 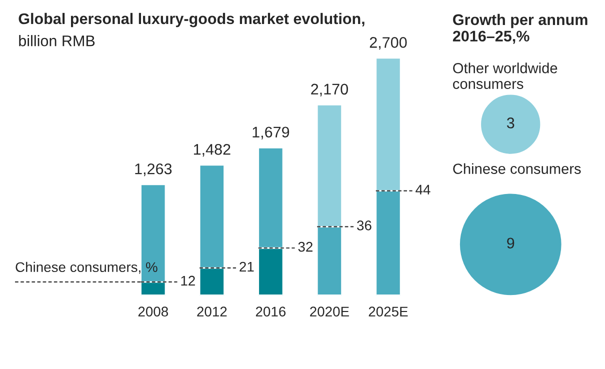 What do you see at coordinates (329, 90) in the screenshot?
I see `annotation: 2,170` at bounding box center [329, 90].